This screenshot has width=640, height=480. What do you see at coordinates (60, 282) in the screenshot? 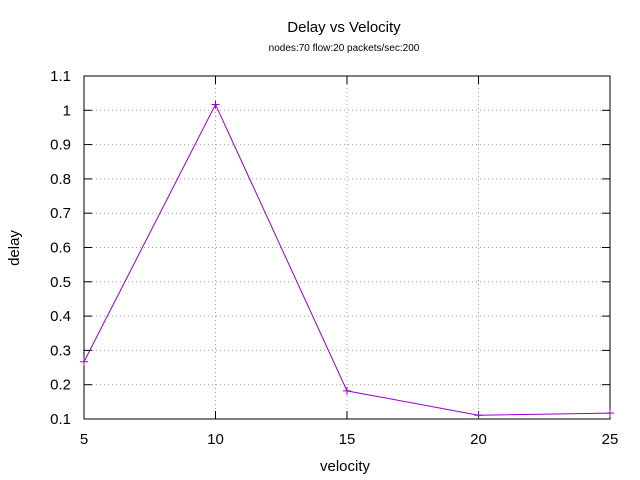
I see `y-tick-label: 0.5` at bounding box center [60, 282].